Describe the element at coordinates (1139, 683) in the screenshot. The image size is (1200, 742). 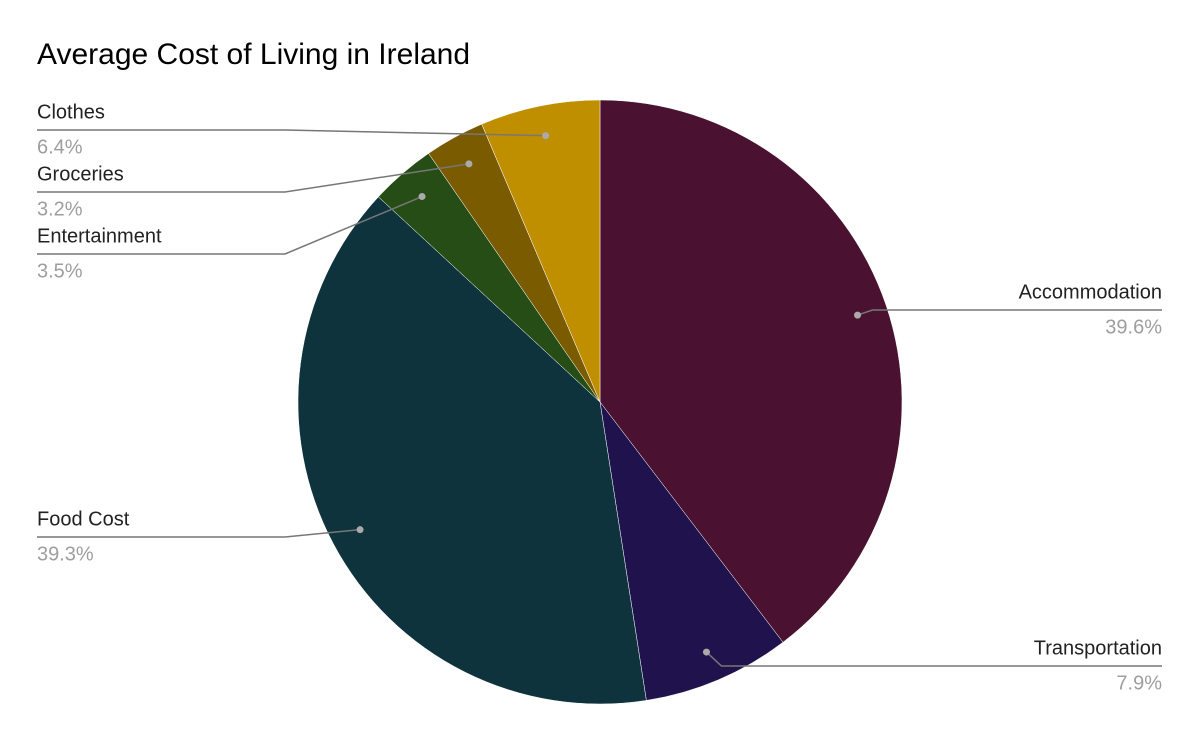
I see `slice-value-label: 7.9%` at that location.